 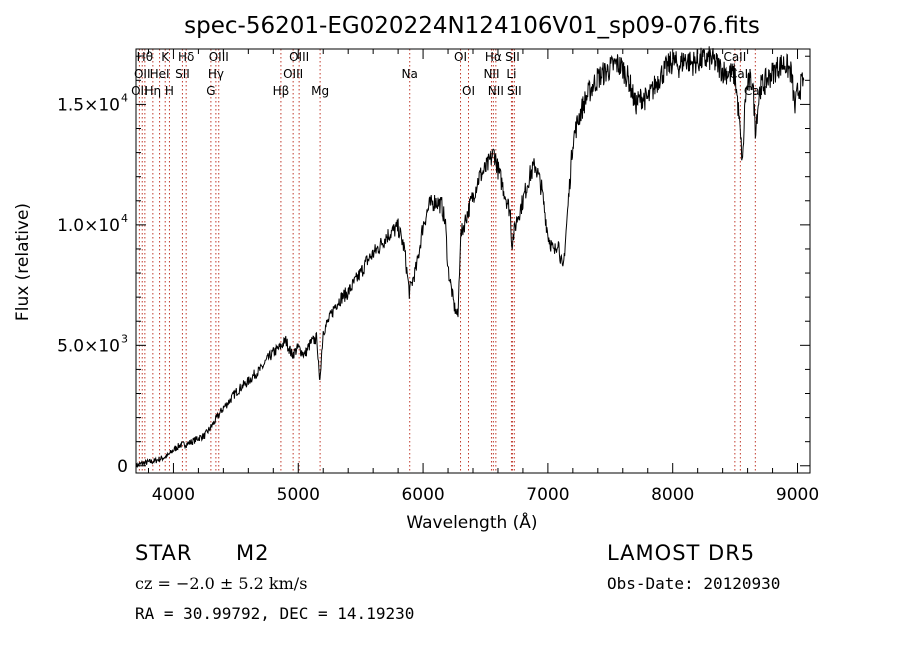 I want to click on line-label-caii: CaII, so click(x=734, y=57).